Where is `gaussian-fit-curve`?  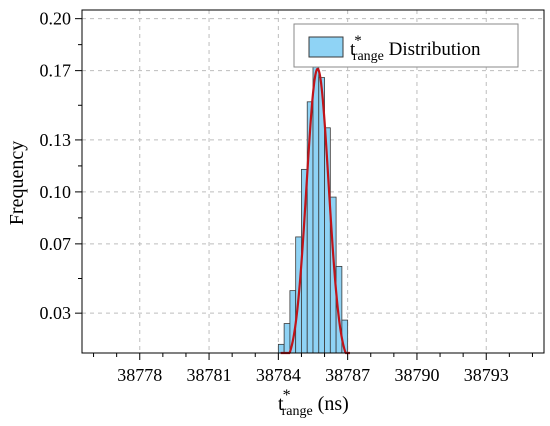
gaussian-fit-curve is located at coordinates (315, 211).